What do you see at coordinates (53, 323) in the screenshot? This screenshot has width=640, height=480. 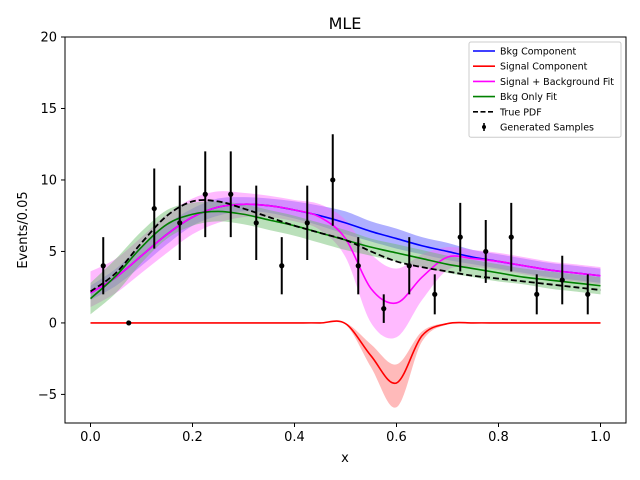 I see `y-tick-label: 0` at bounding box center [53, 323].